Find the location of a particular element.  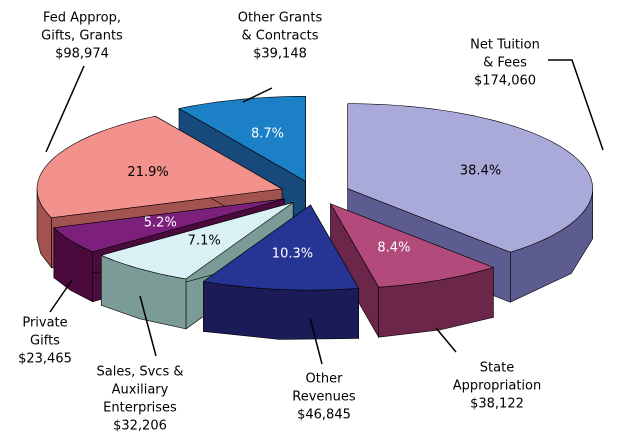

category-label: Net Tuition is located at coordinates (505, 45).